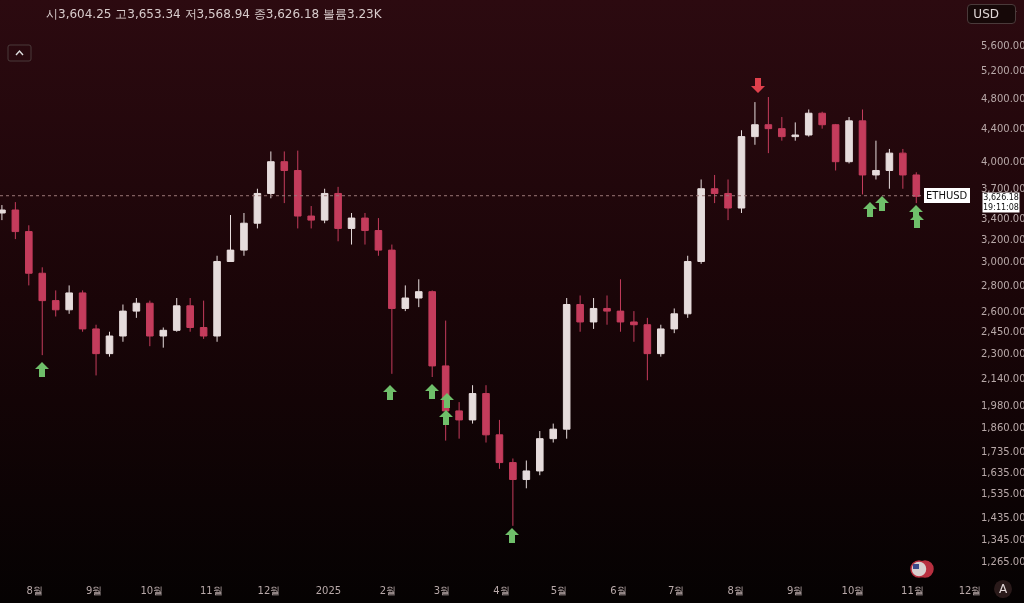  Describe the element at coordinates (1002, 332) in the screenshot. I see `y-tick-label: 2,450.00` at that location.